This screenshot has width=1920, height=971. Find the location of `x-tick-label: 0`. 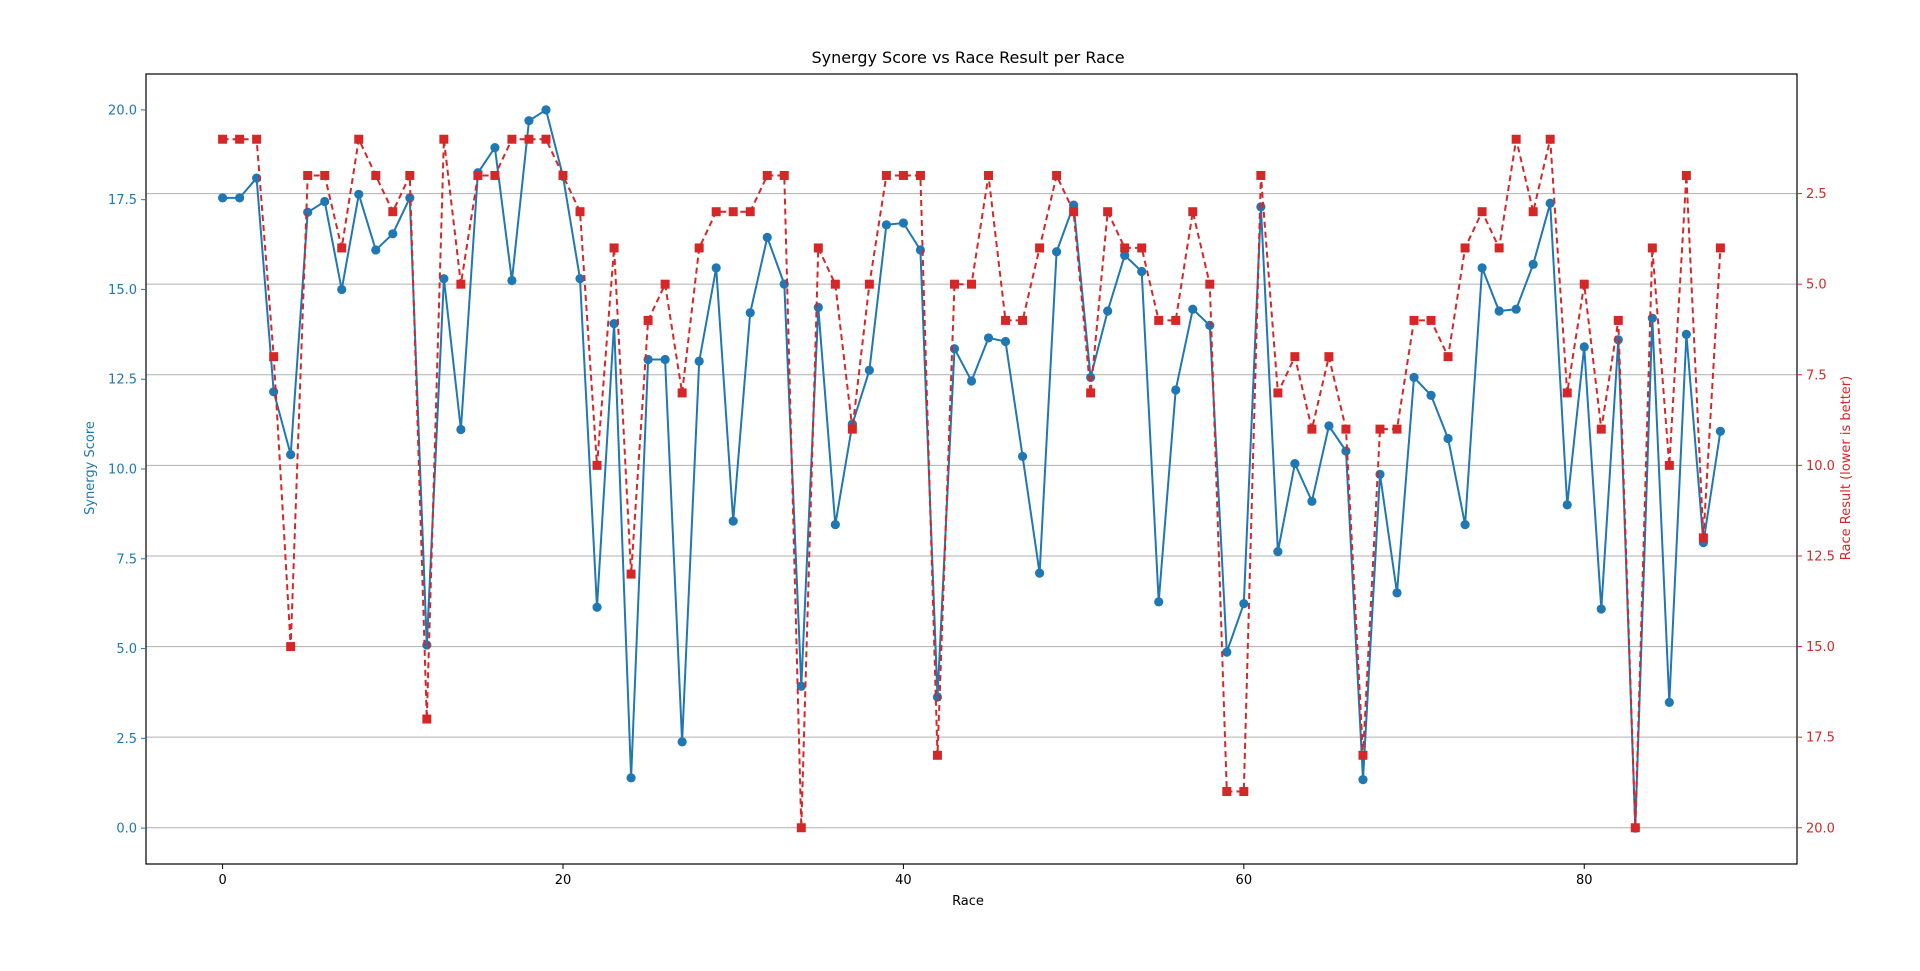

x-tick-label: 0 is located at coordinates (222, 880).